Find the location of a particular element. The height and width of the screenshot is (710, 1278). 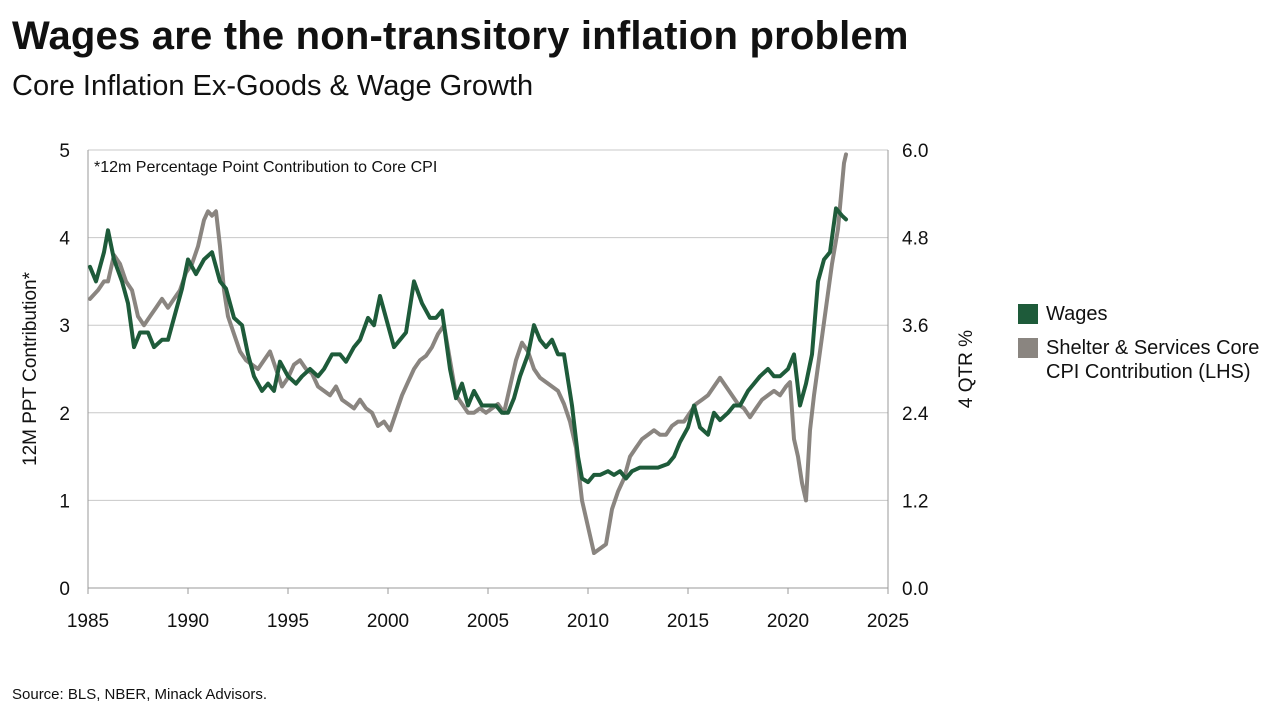

y-right-tick-label: 4.8 is located at coordinates (915, 239).